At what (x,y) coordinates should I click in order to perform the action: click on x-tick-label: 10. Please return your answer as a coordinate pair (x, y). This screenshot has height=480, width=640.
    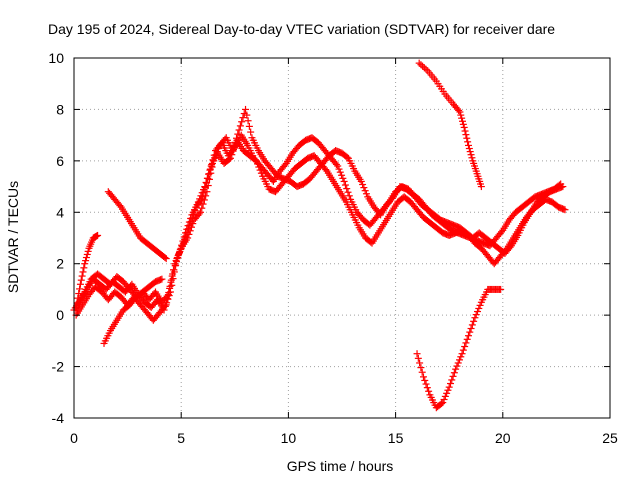
    Looking at the image, I should click on (289, 438).